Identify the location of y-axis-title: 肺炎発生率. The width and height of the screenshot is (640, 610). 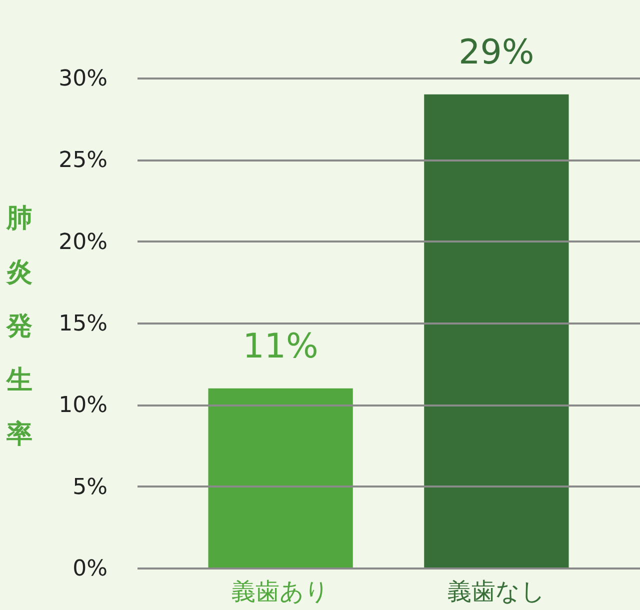
(19, 327).